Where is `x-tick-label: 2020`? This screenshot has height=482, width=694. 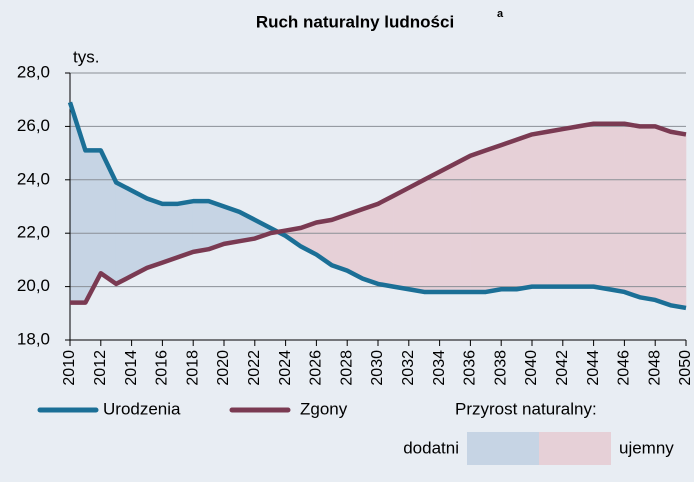 x-tick-label: 2020 is located at coordinates (223, 368).